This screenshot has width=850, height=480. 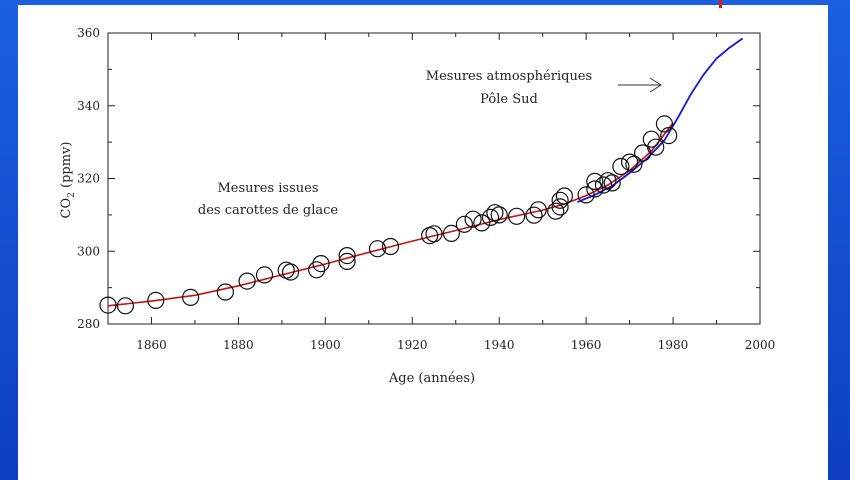 I want to click on x-tick-label: 1940, so click(x=499, y=345).